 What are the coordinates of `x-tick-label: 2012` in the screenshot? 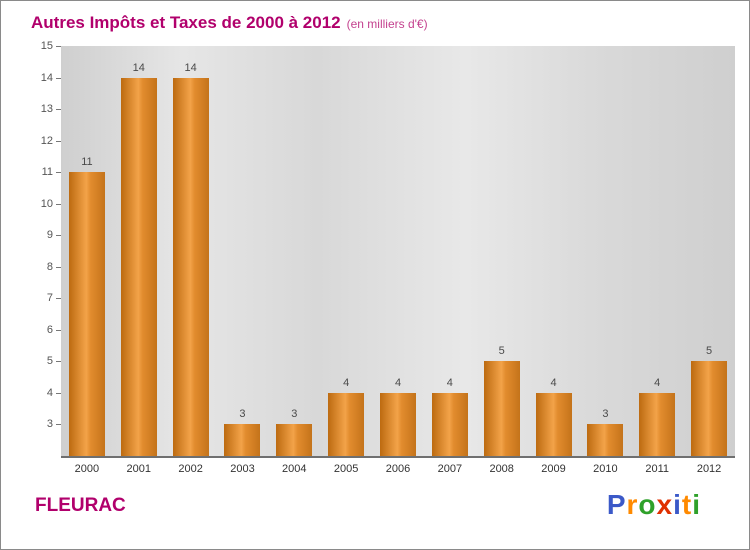 It's located at (709, 469).